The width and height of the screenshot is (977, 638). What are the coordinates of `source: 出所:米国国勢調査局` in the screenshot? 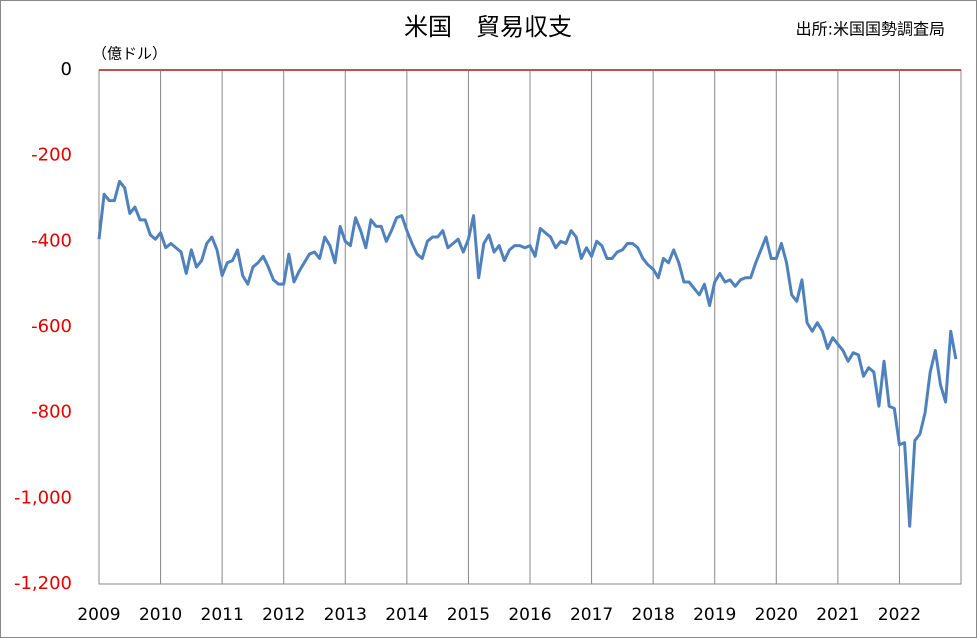 It's located at (870, 29).